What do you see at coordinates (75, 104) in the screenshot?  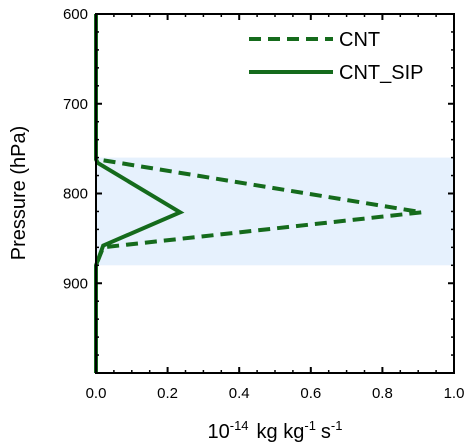 I see `y-tick-label: 700` at bounding box center [75, 104].